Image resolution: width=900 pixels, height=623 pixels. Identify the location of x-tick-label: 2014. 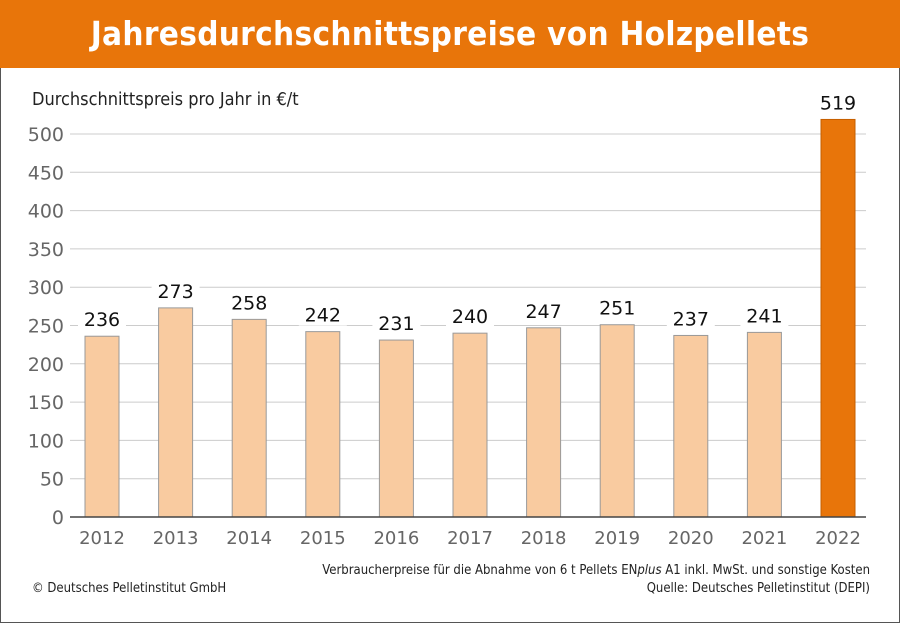
(249, 538).